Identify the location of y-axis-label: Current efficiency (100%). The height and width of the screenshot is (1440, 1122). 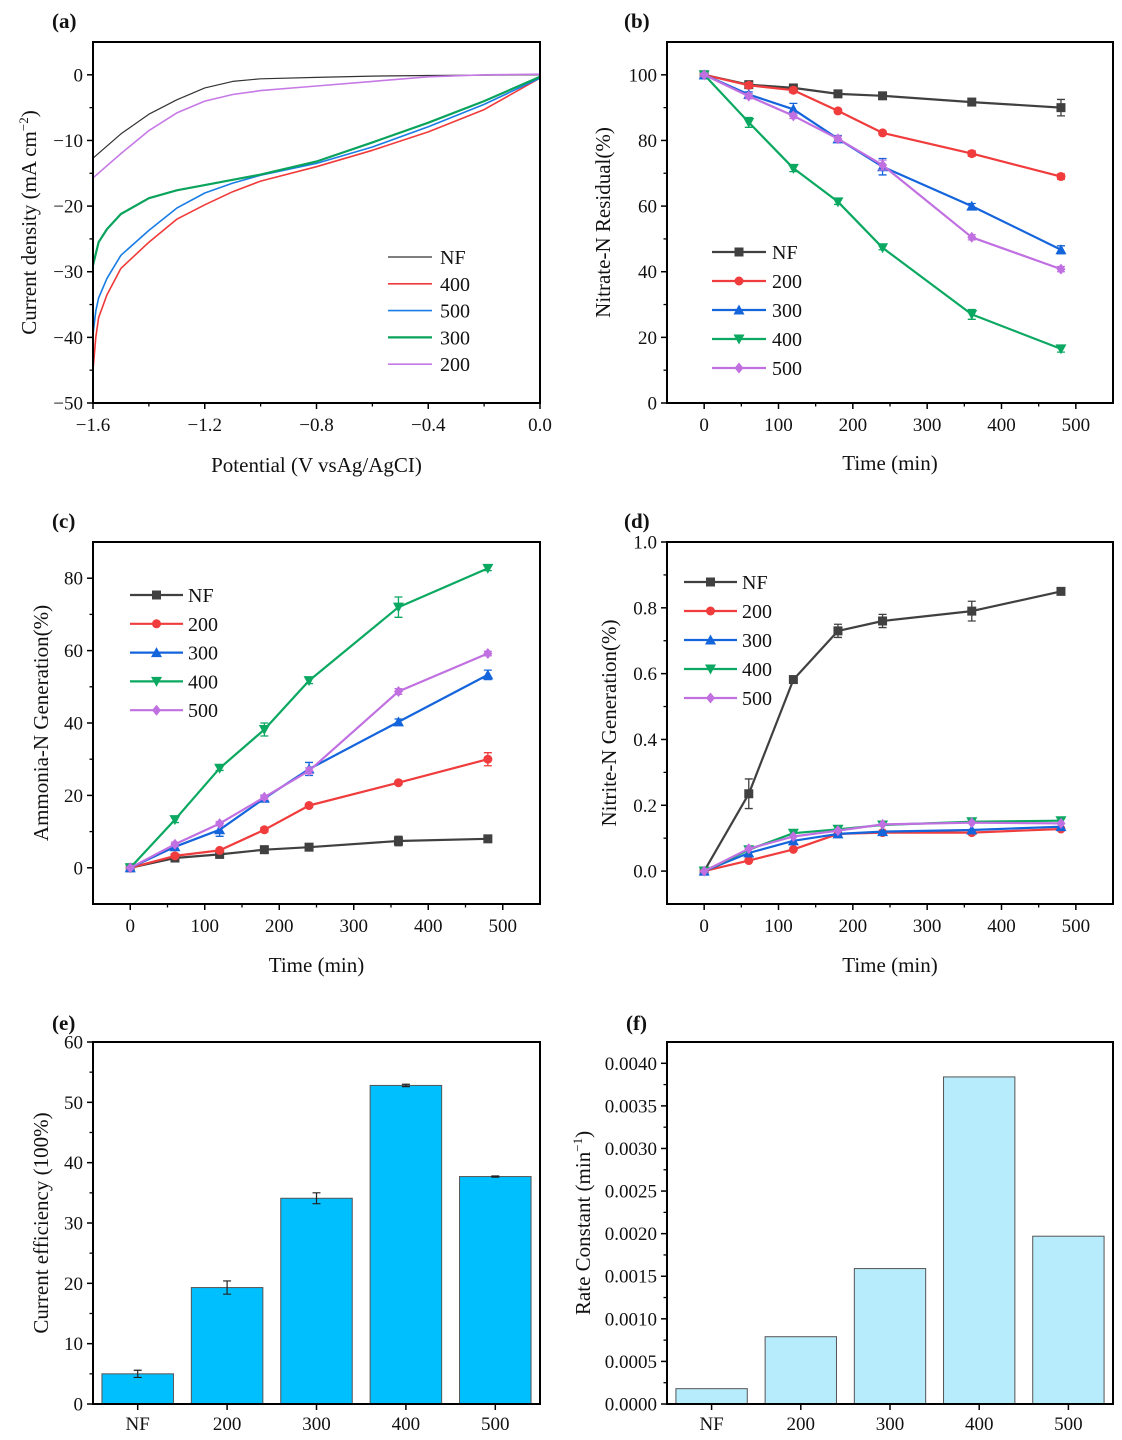
(41, 1222).